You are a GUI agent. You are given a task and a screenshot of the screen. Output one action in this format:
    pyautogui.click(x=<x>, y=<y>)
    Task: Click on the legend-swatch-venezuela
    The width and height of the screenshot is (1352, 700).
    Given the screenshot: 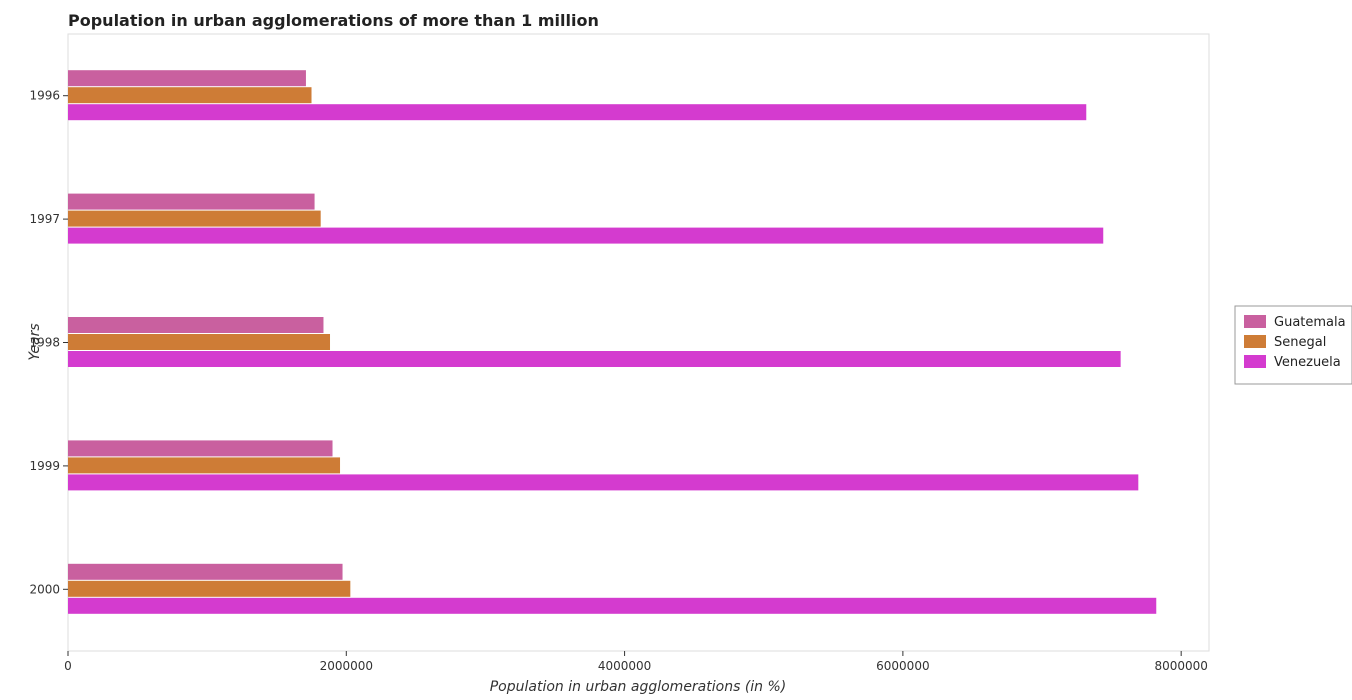 What is the action you would take?
    pyautogui.click(x=1255, y=361)
    